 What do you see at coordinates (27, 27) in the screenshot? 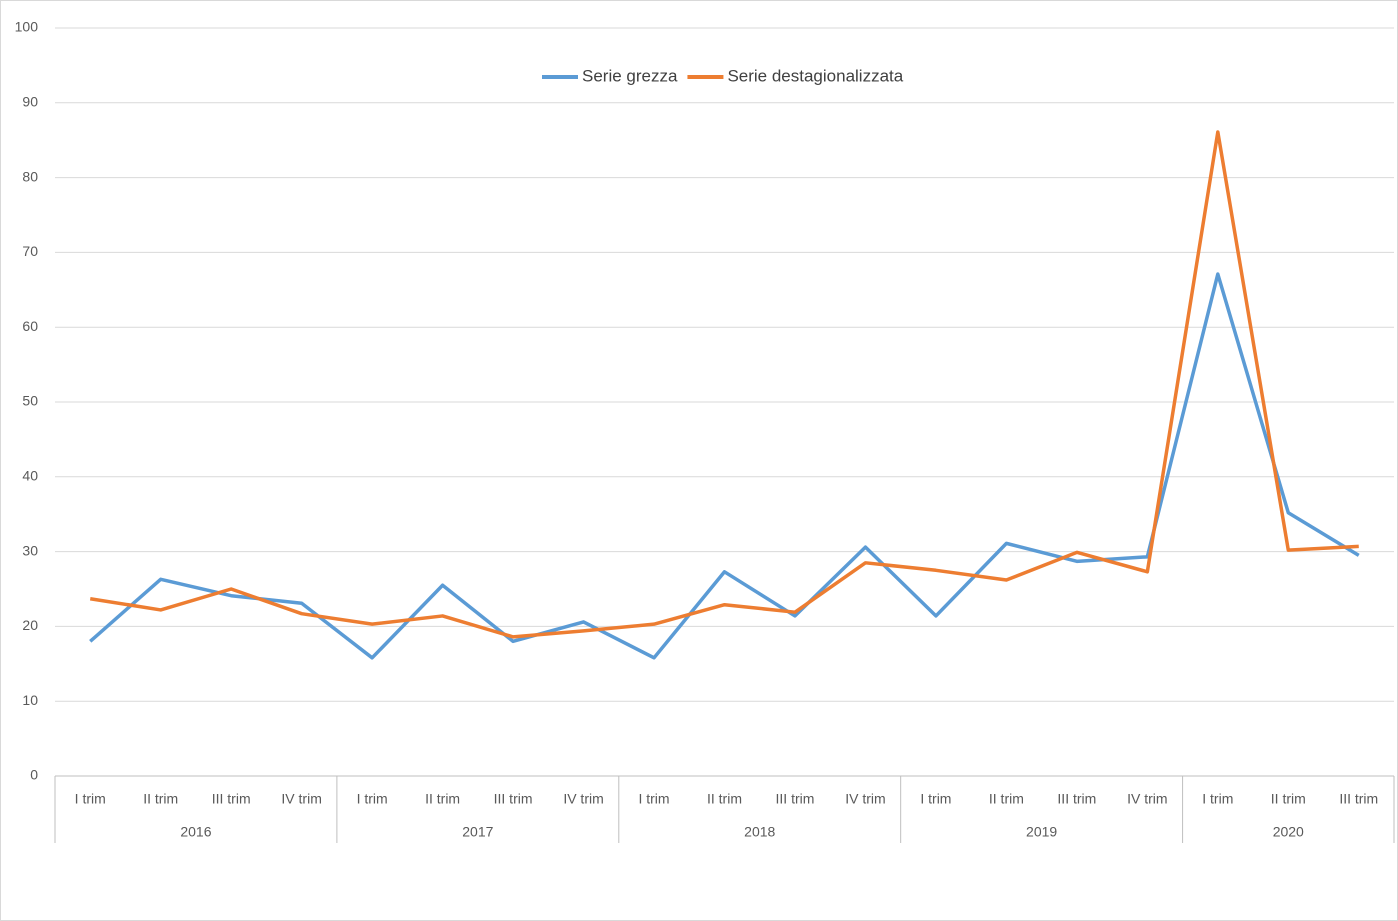
I see `y-tick-label: 100` at bounding box center [27, 27].